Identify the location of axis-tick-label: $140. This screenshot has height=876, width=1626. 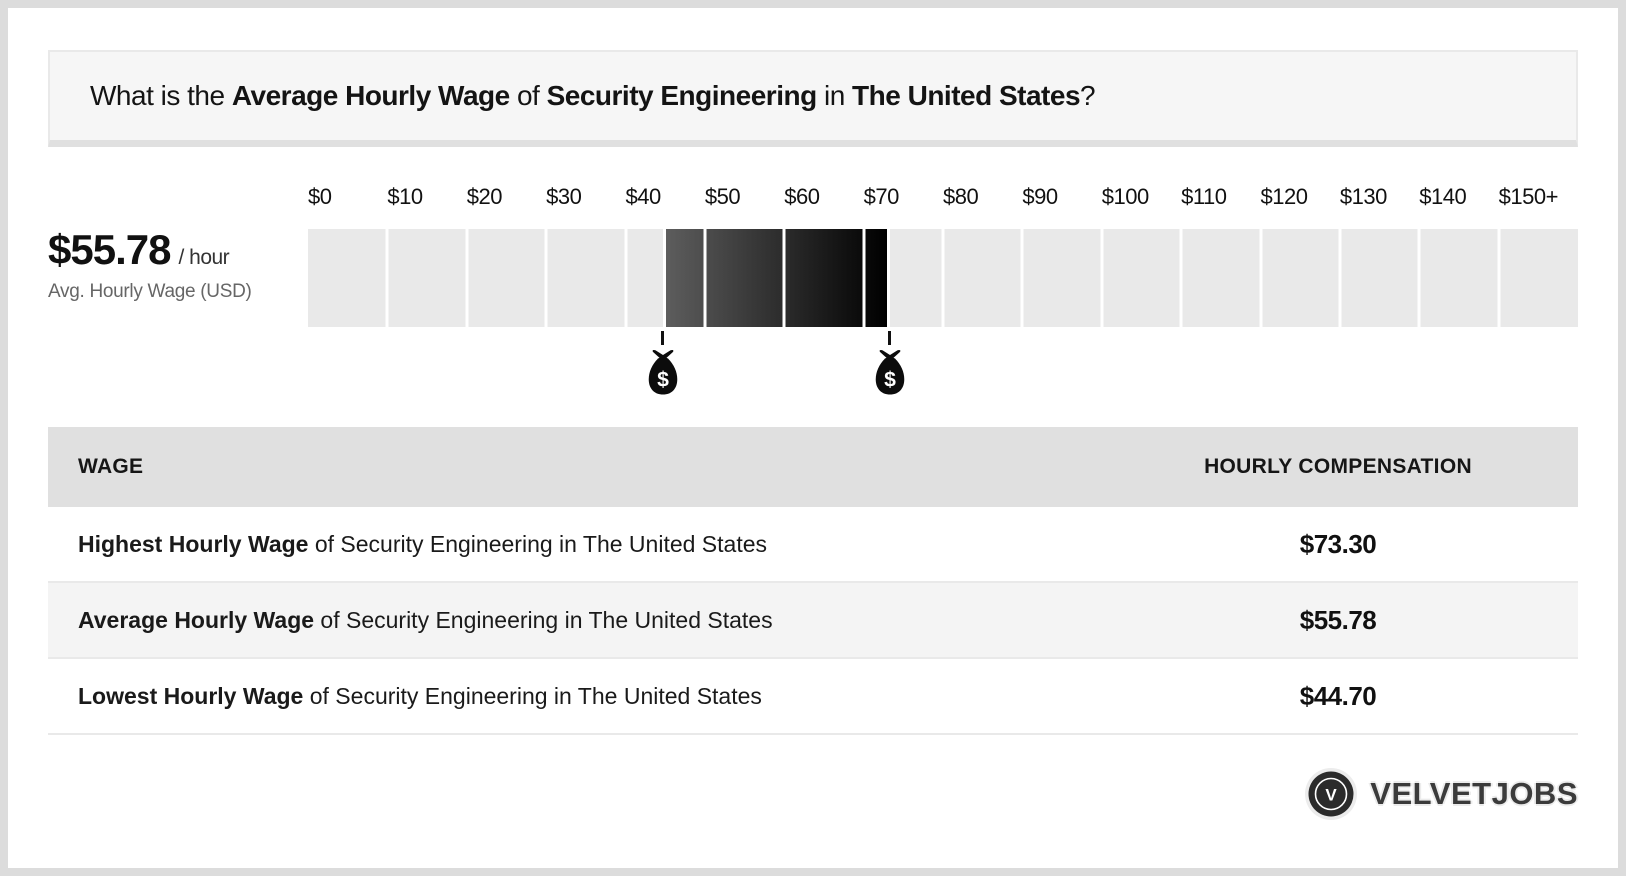
(1443, 196).